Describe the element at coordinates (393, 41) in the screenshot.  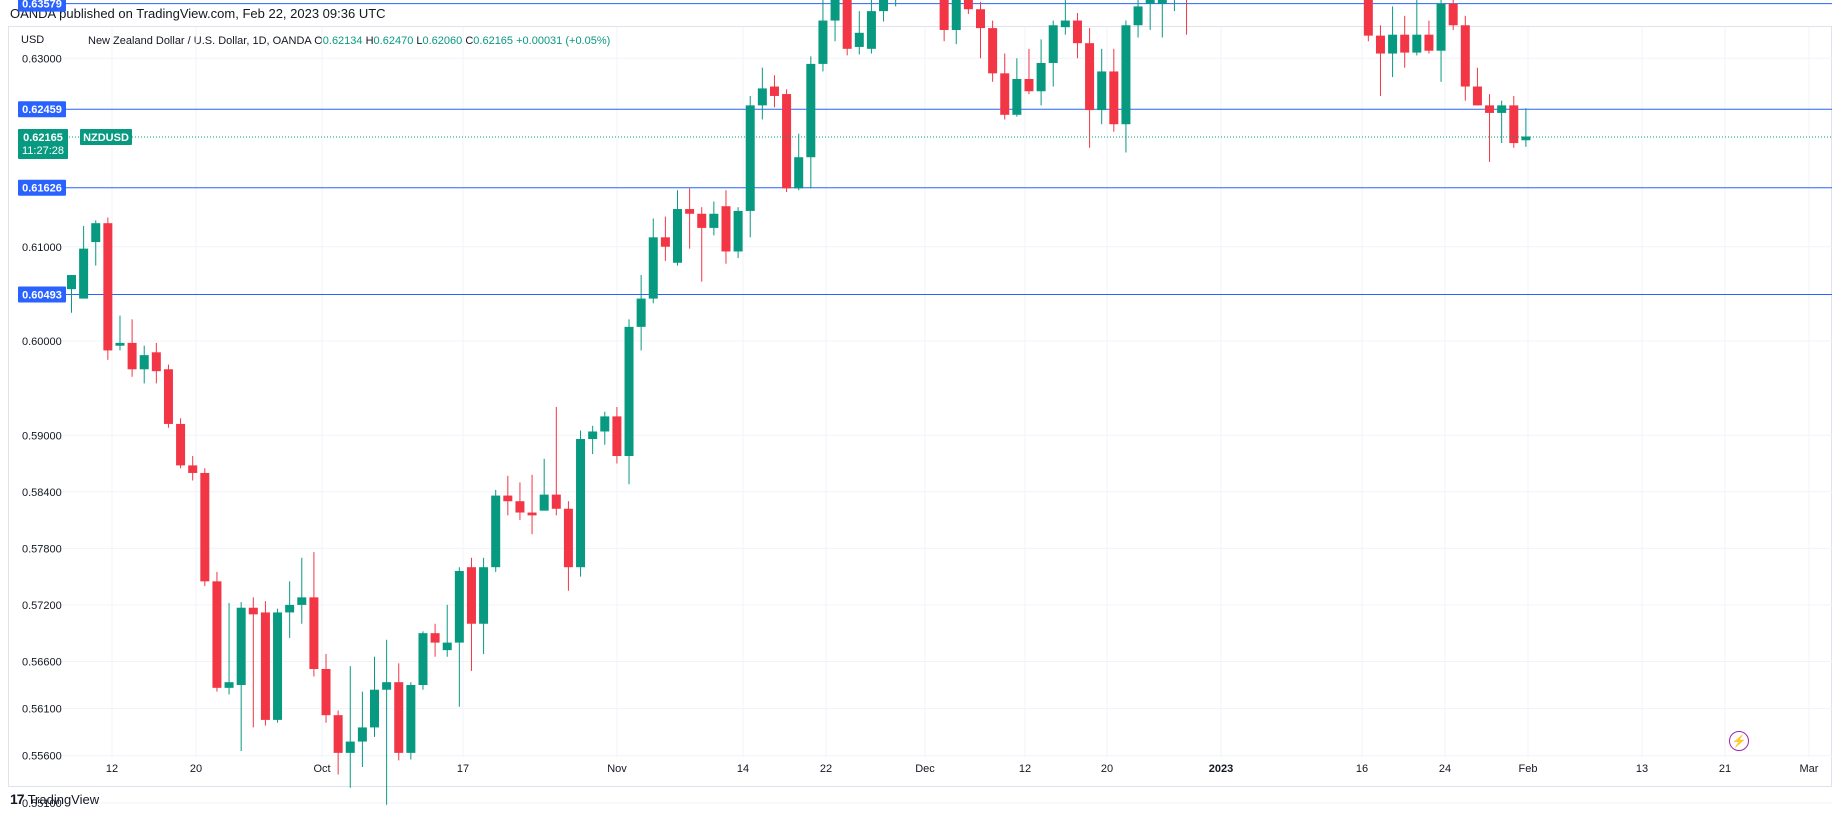
I see `high-value: 0.62470` at that location.